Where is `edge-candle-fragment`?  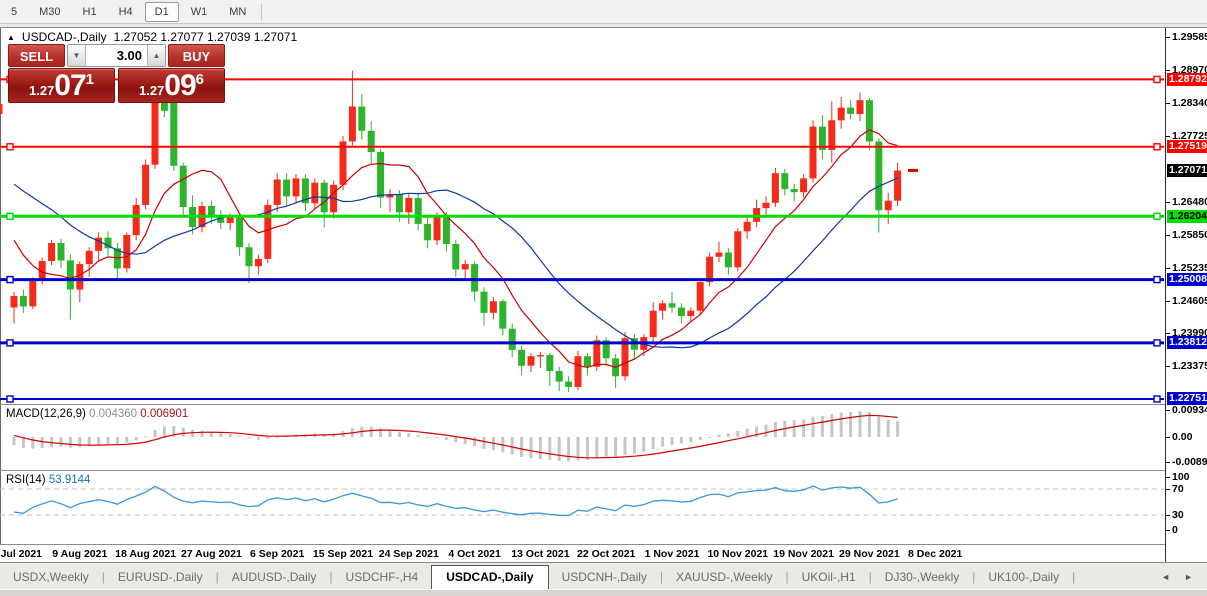 edge-candle-fragment is located at coordinates (1, 109).